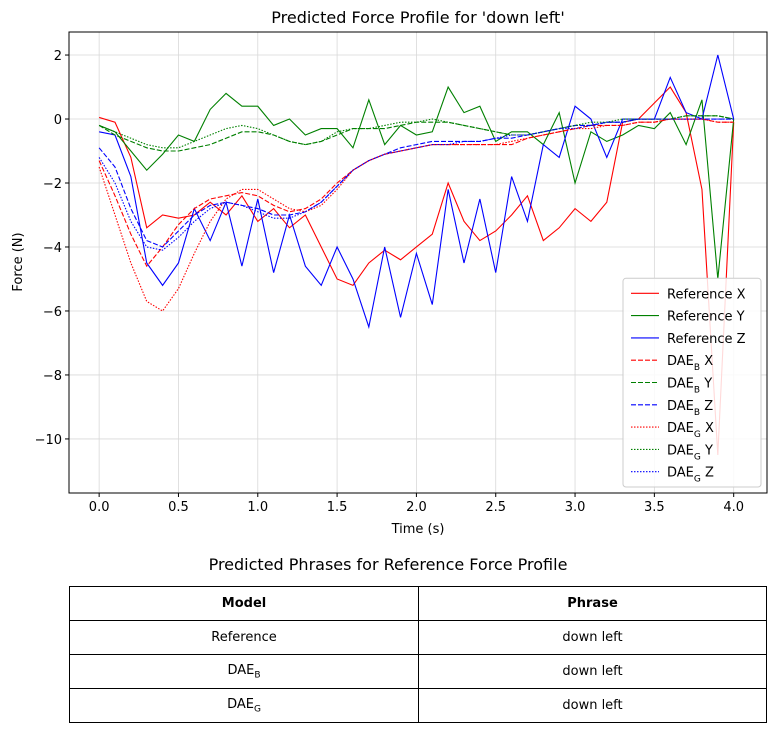 This screenshot has height=735, width=776. Describe the element at coordinates (575, 507) in the screenshot. I see `x-tick-label: 3.0` at that location.